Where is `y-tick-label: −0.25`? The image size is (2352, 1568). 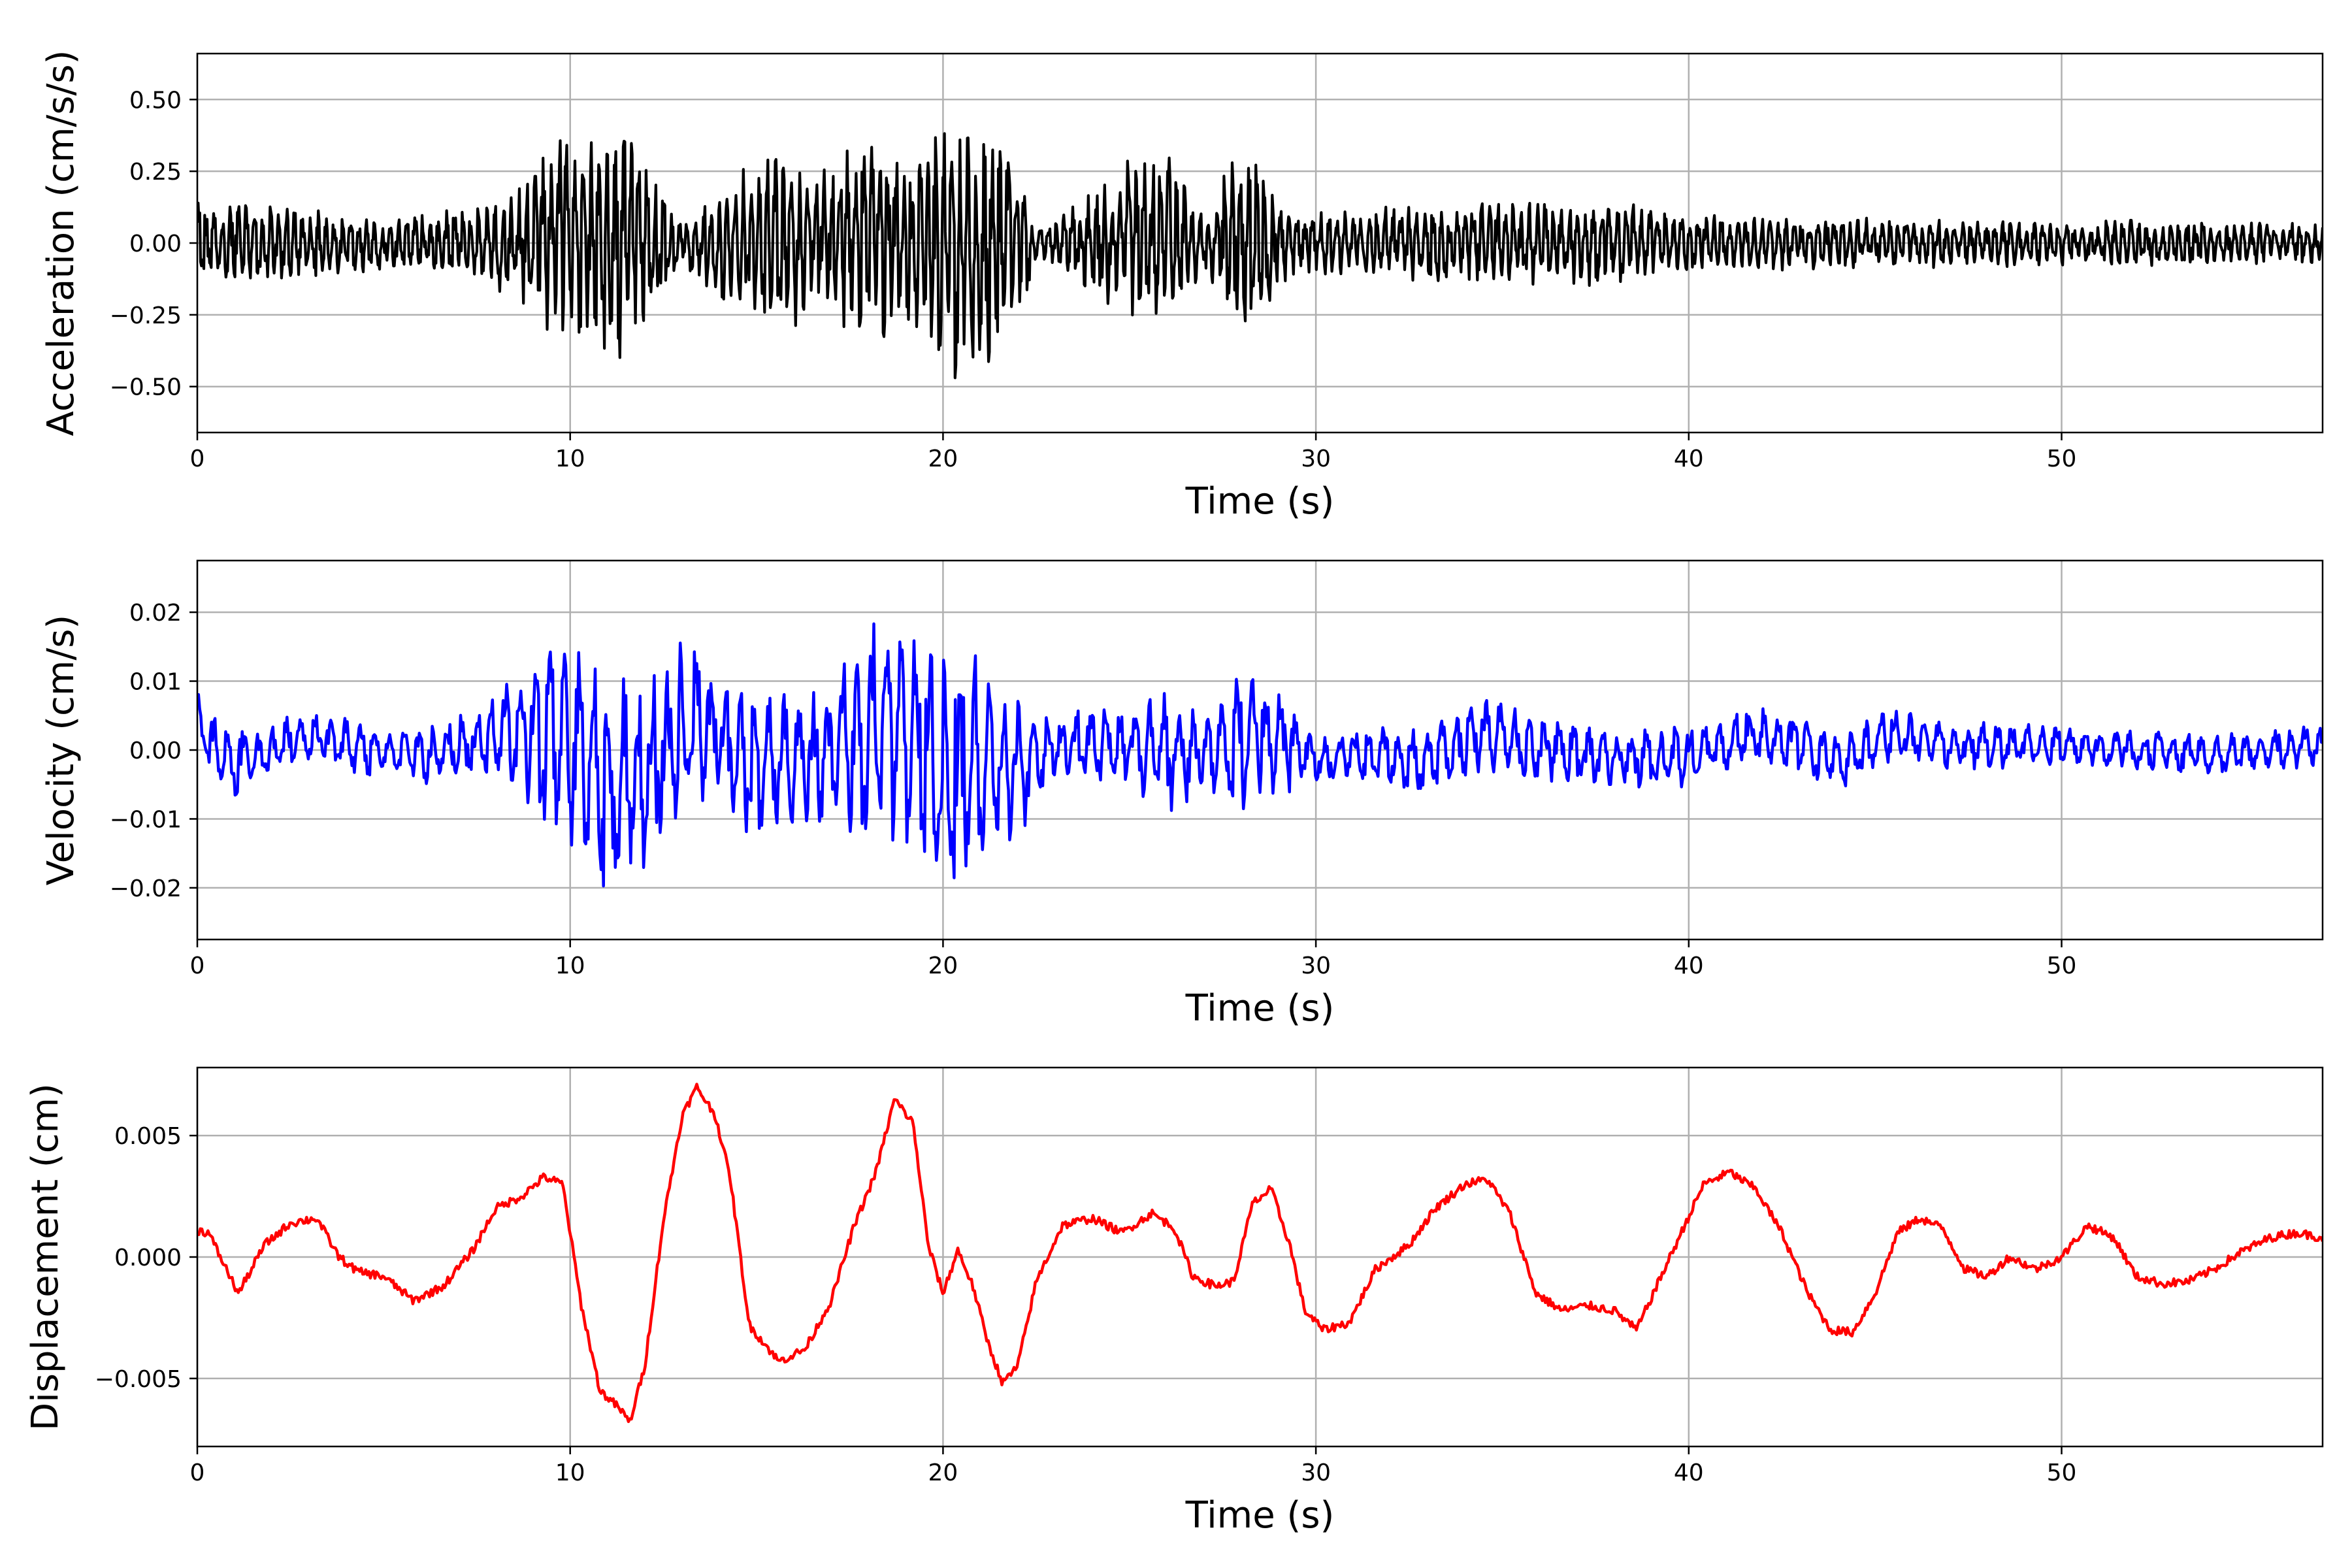 y-tick-label: −0.25 is located at coordinates (146, 315).